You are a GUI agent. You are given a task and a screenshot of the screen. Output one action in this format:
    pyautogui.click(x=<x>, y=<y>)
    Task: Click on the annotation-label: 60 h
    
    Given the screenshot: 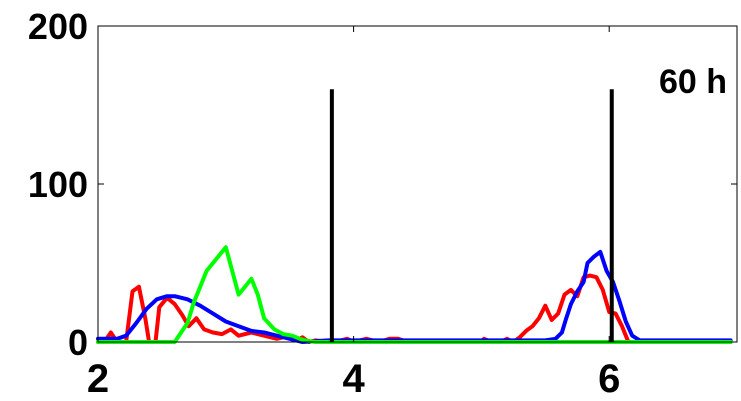 What is the action you would take?
    pyautogui.click(x=693, y=82)
    